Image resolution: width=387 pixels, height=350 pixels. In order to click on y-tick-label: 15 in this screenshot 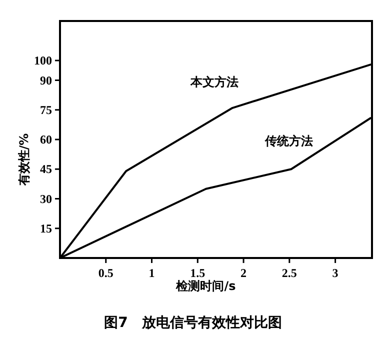, I will do `click(46, 228)`.